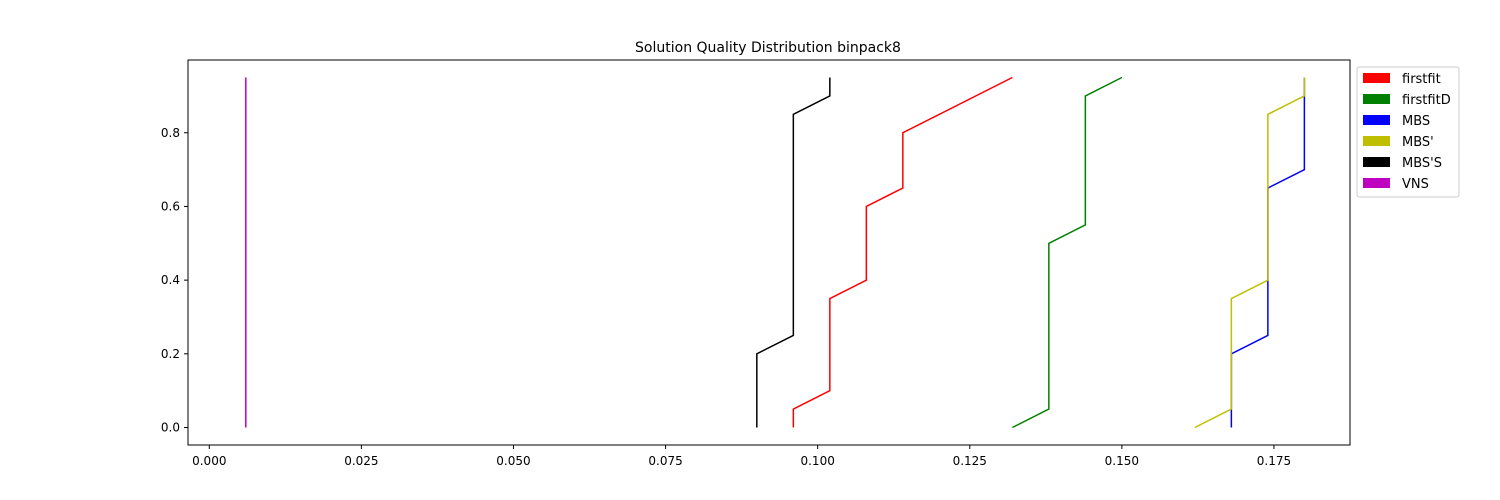  Describe the element at coordinates (1274, 461) in the screenshot. I see `x-tick-label: 0.175` at that location.